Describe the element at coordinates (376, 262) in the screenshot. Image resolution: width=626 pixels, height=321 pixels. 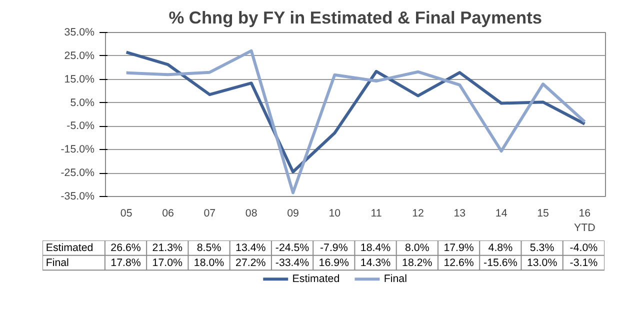
I see `data-label: 14.3%` at that location.